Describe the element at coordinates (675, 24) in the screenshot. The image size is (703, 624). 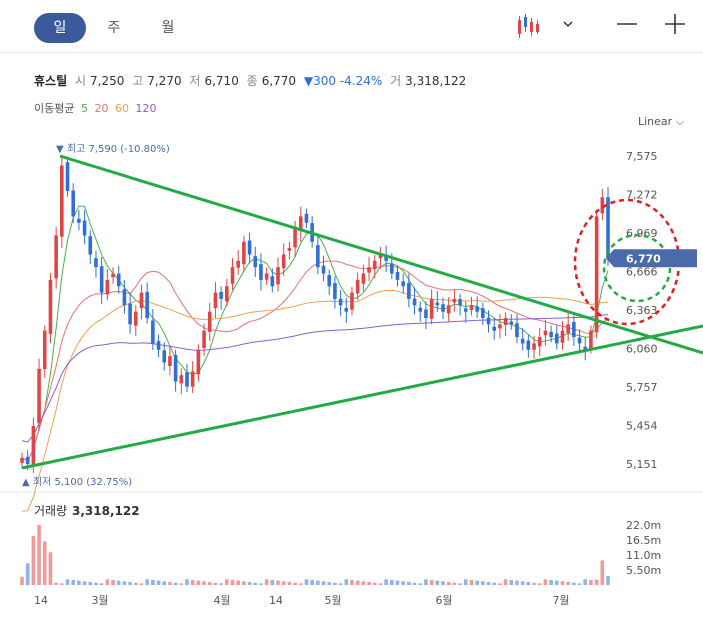
I see `zoom-in-icon` at that location.